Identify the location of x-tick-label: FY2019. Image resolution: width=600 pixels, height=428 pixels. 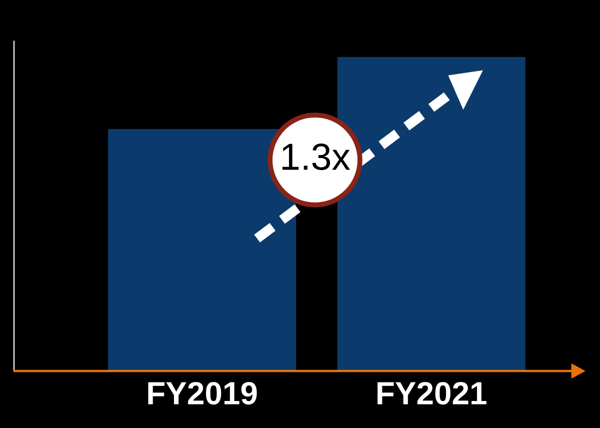
(202, 393).